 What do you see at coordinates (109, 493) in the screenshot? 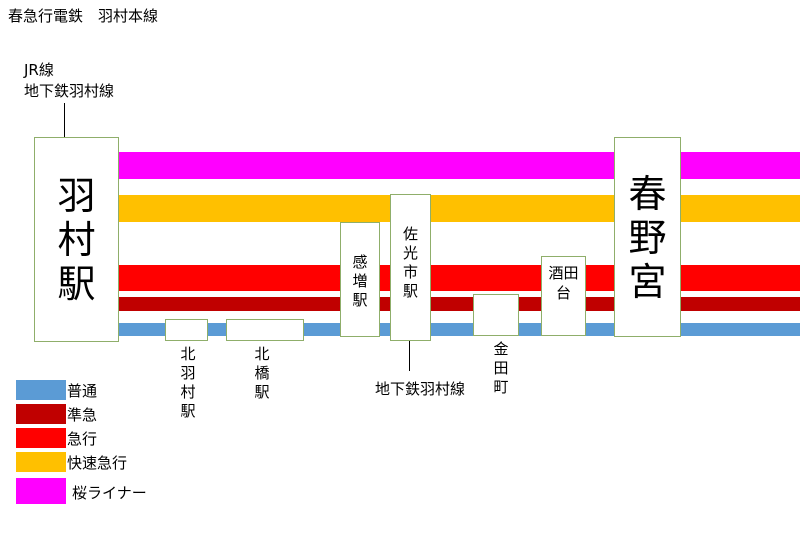
I see `legend-label-sakura-liner: 桜ライナー` at bounding box center [109, 493].